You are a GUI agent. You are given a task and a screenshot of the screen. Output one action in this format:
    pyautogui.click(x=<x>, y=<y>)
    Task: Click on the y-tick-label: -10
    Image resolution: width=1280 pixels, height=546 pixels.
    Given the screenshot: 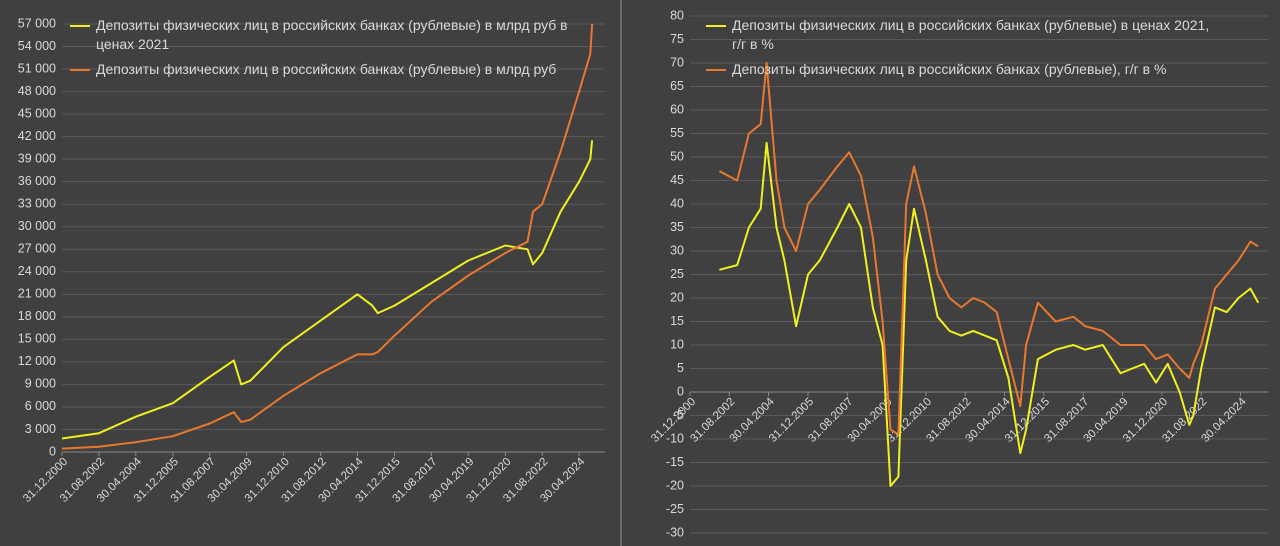 What is the action you would take?
    pyautogui.click(x=675, y=438)
    